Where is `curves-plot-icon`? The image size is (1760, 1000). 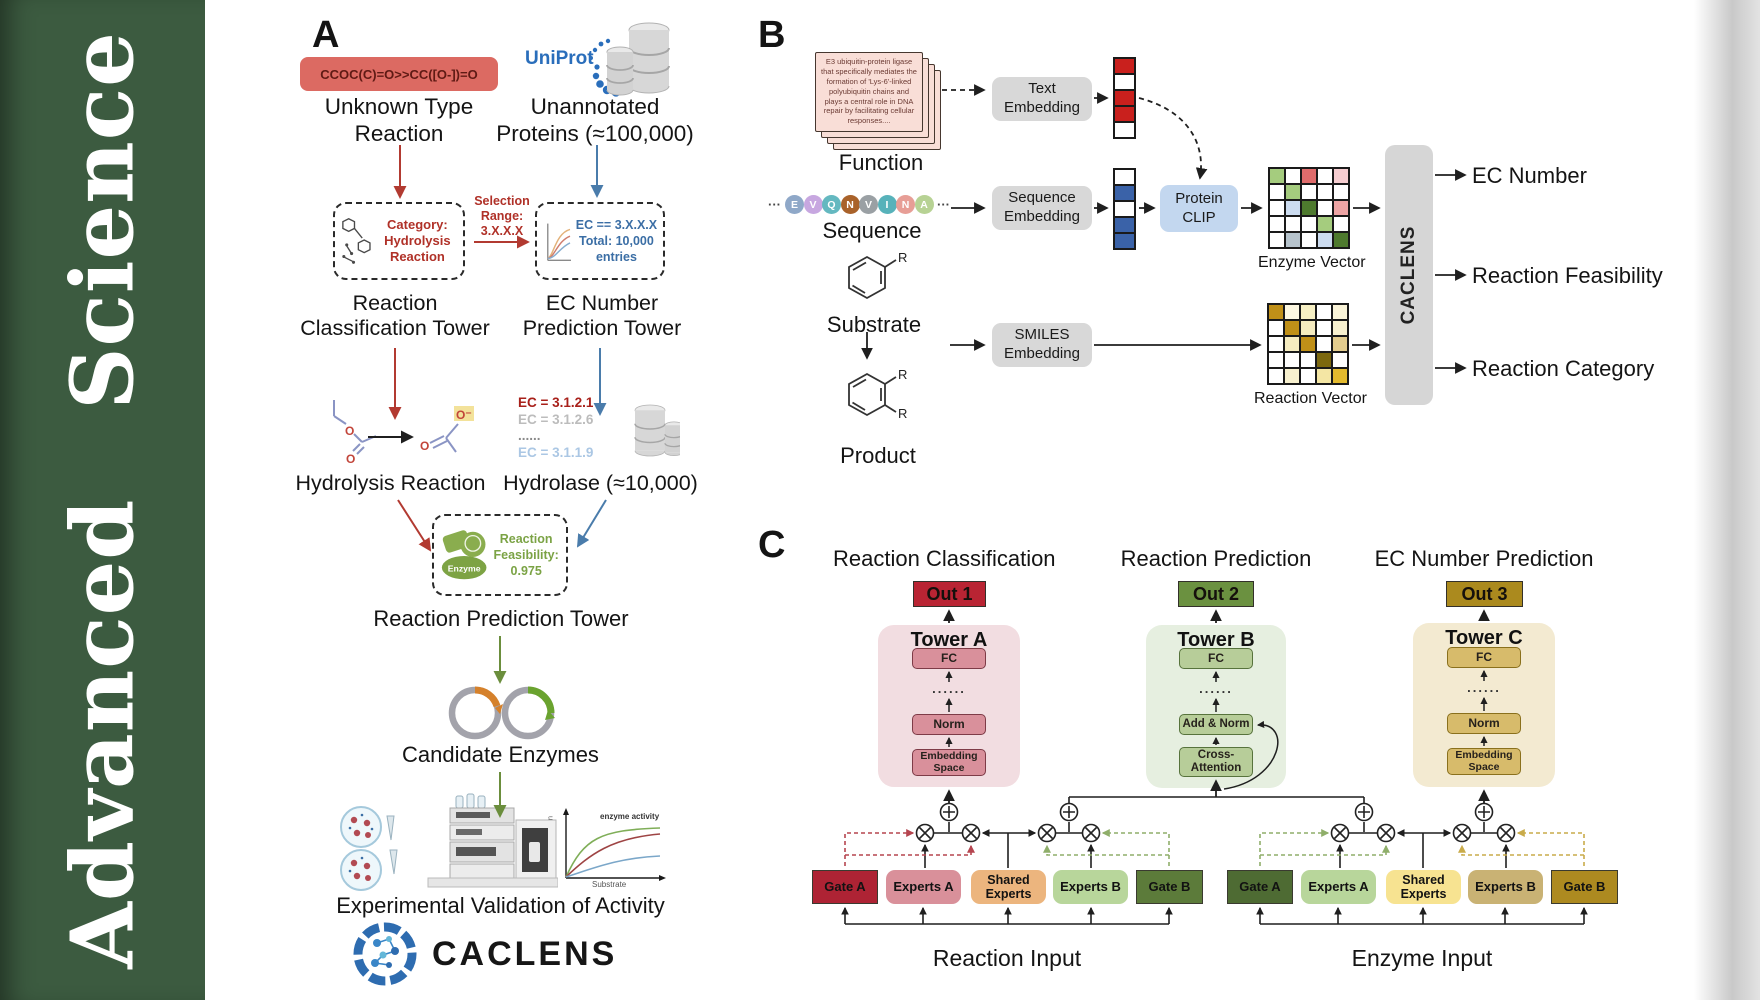 curves-plot-icon is located at coordinates (559, 242).